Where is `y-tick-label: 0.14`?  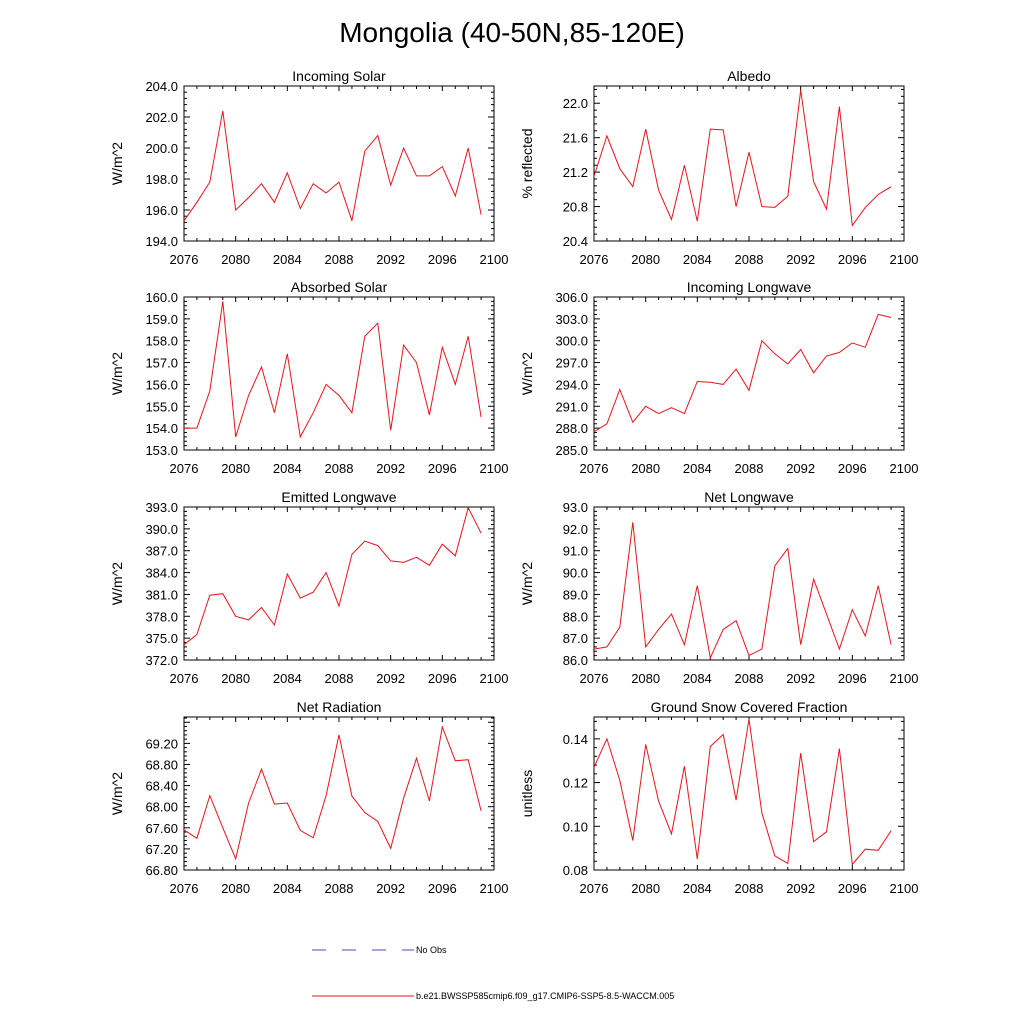
y-tick-label: 0.14 is located at coordinates (575, 739).